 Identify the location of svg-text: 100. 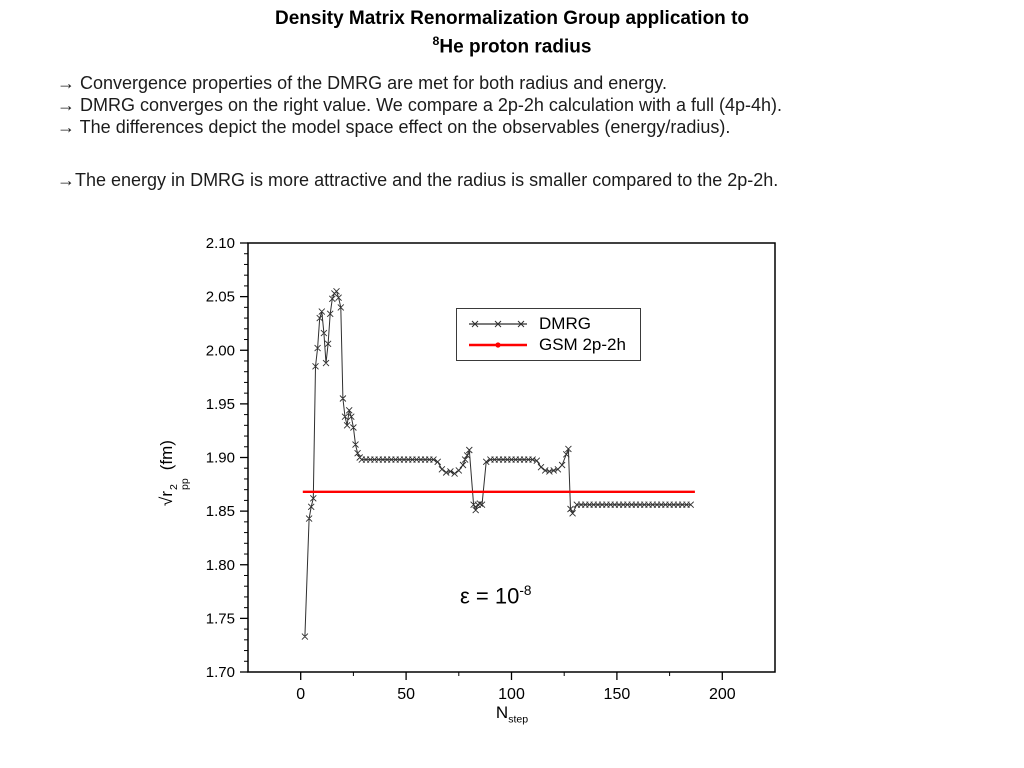
(511, 694).